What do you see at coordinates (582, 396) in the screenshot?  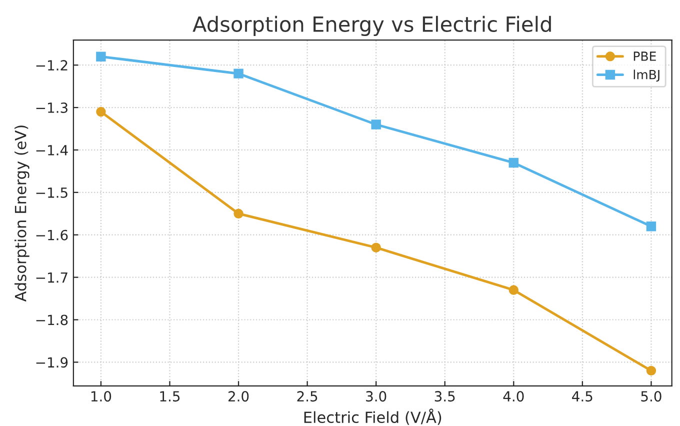 I see `x-tick-label: 4.5` at bounding box center [582, 396].